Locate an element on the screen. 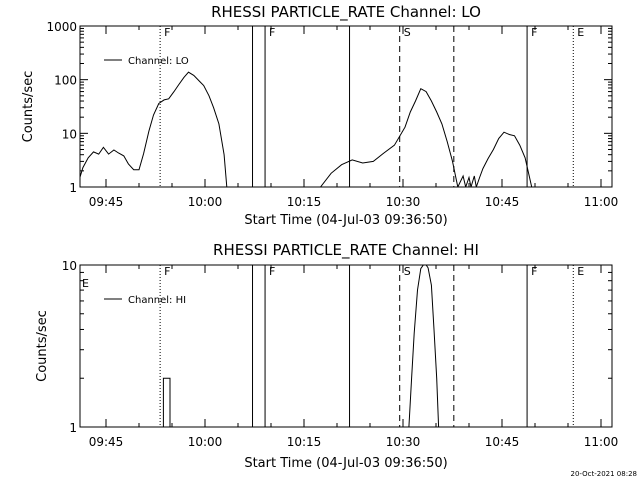 The width and height of the screenshot is (640, 480). timestamp-label: 20-Oct-2021 08:28 is located at coordinates (604, 474).